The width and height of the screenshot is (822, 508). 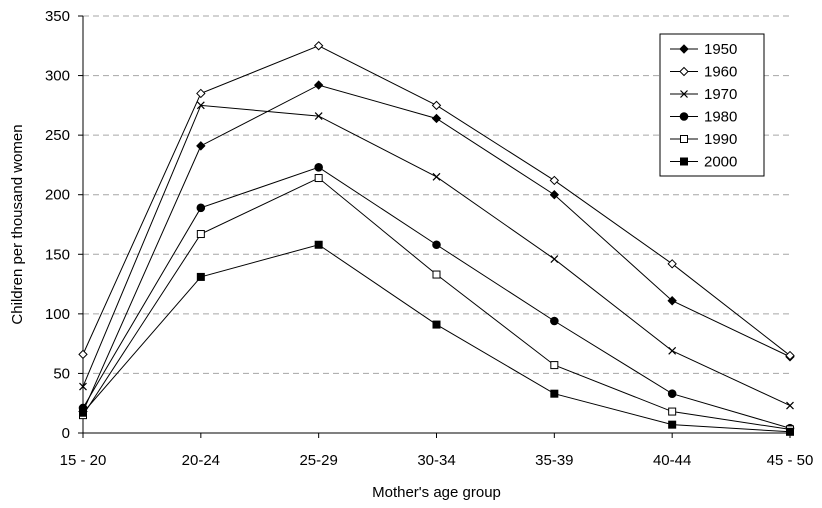 What do you see at coordinates (672, 460) in the screenshot?
I see `x-tick-label: 40-44` at bounding box center [672, 460].